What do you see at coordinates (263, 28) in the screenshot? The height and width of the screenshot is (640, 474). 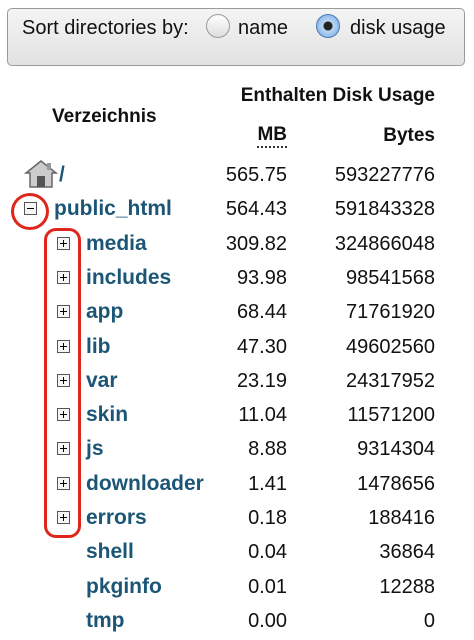 I see `sort-option: name` at bounding box center [263, 28].